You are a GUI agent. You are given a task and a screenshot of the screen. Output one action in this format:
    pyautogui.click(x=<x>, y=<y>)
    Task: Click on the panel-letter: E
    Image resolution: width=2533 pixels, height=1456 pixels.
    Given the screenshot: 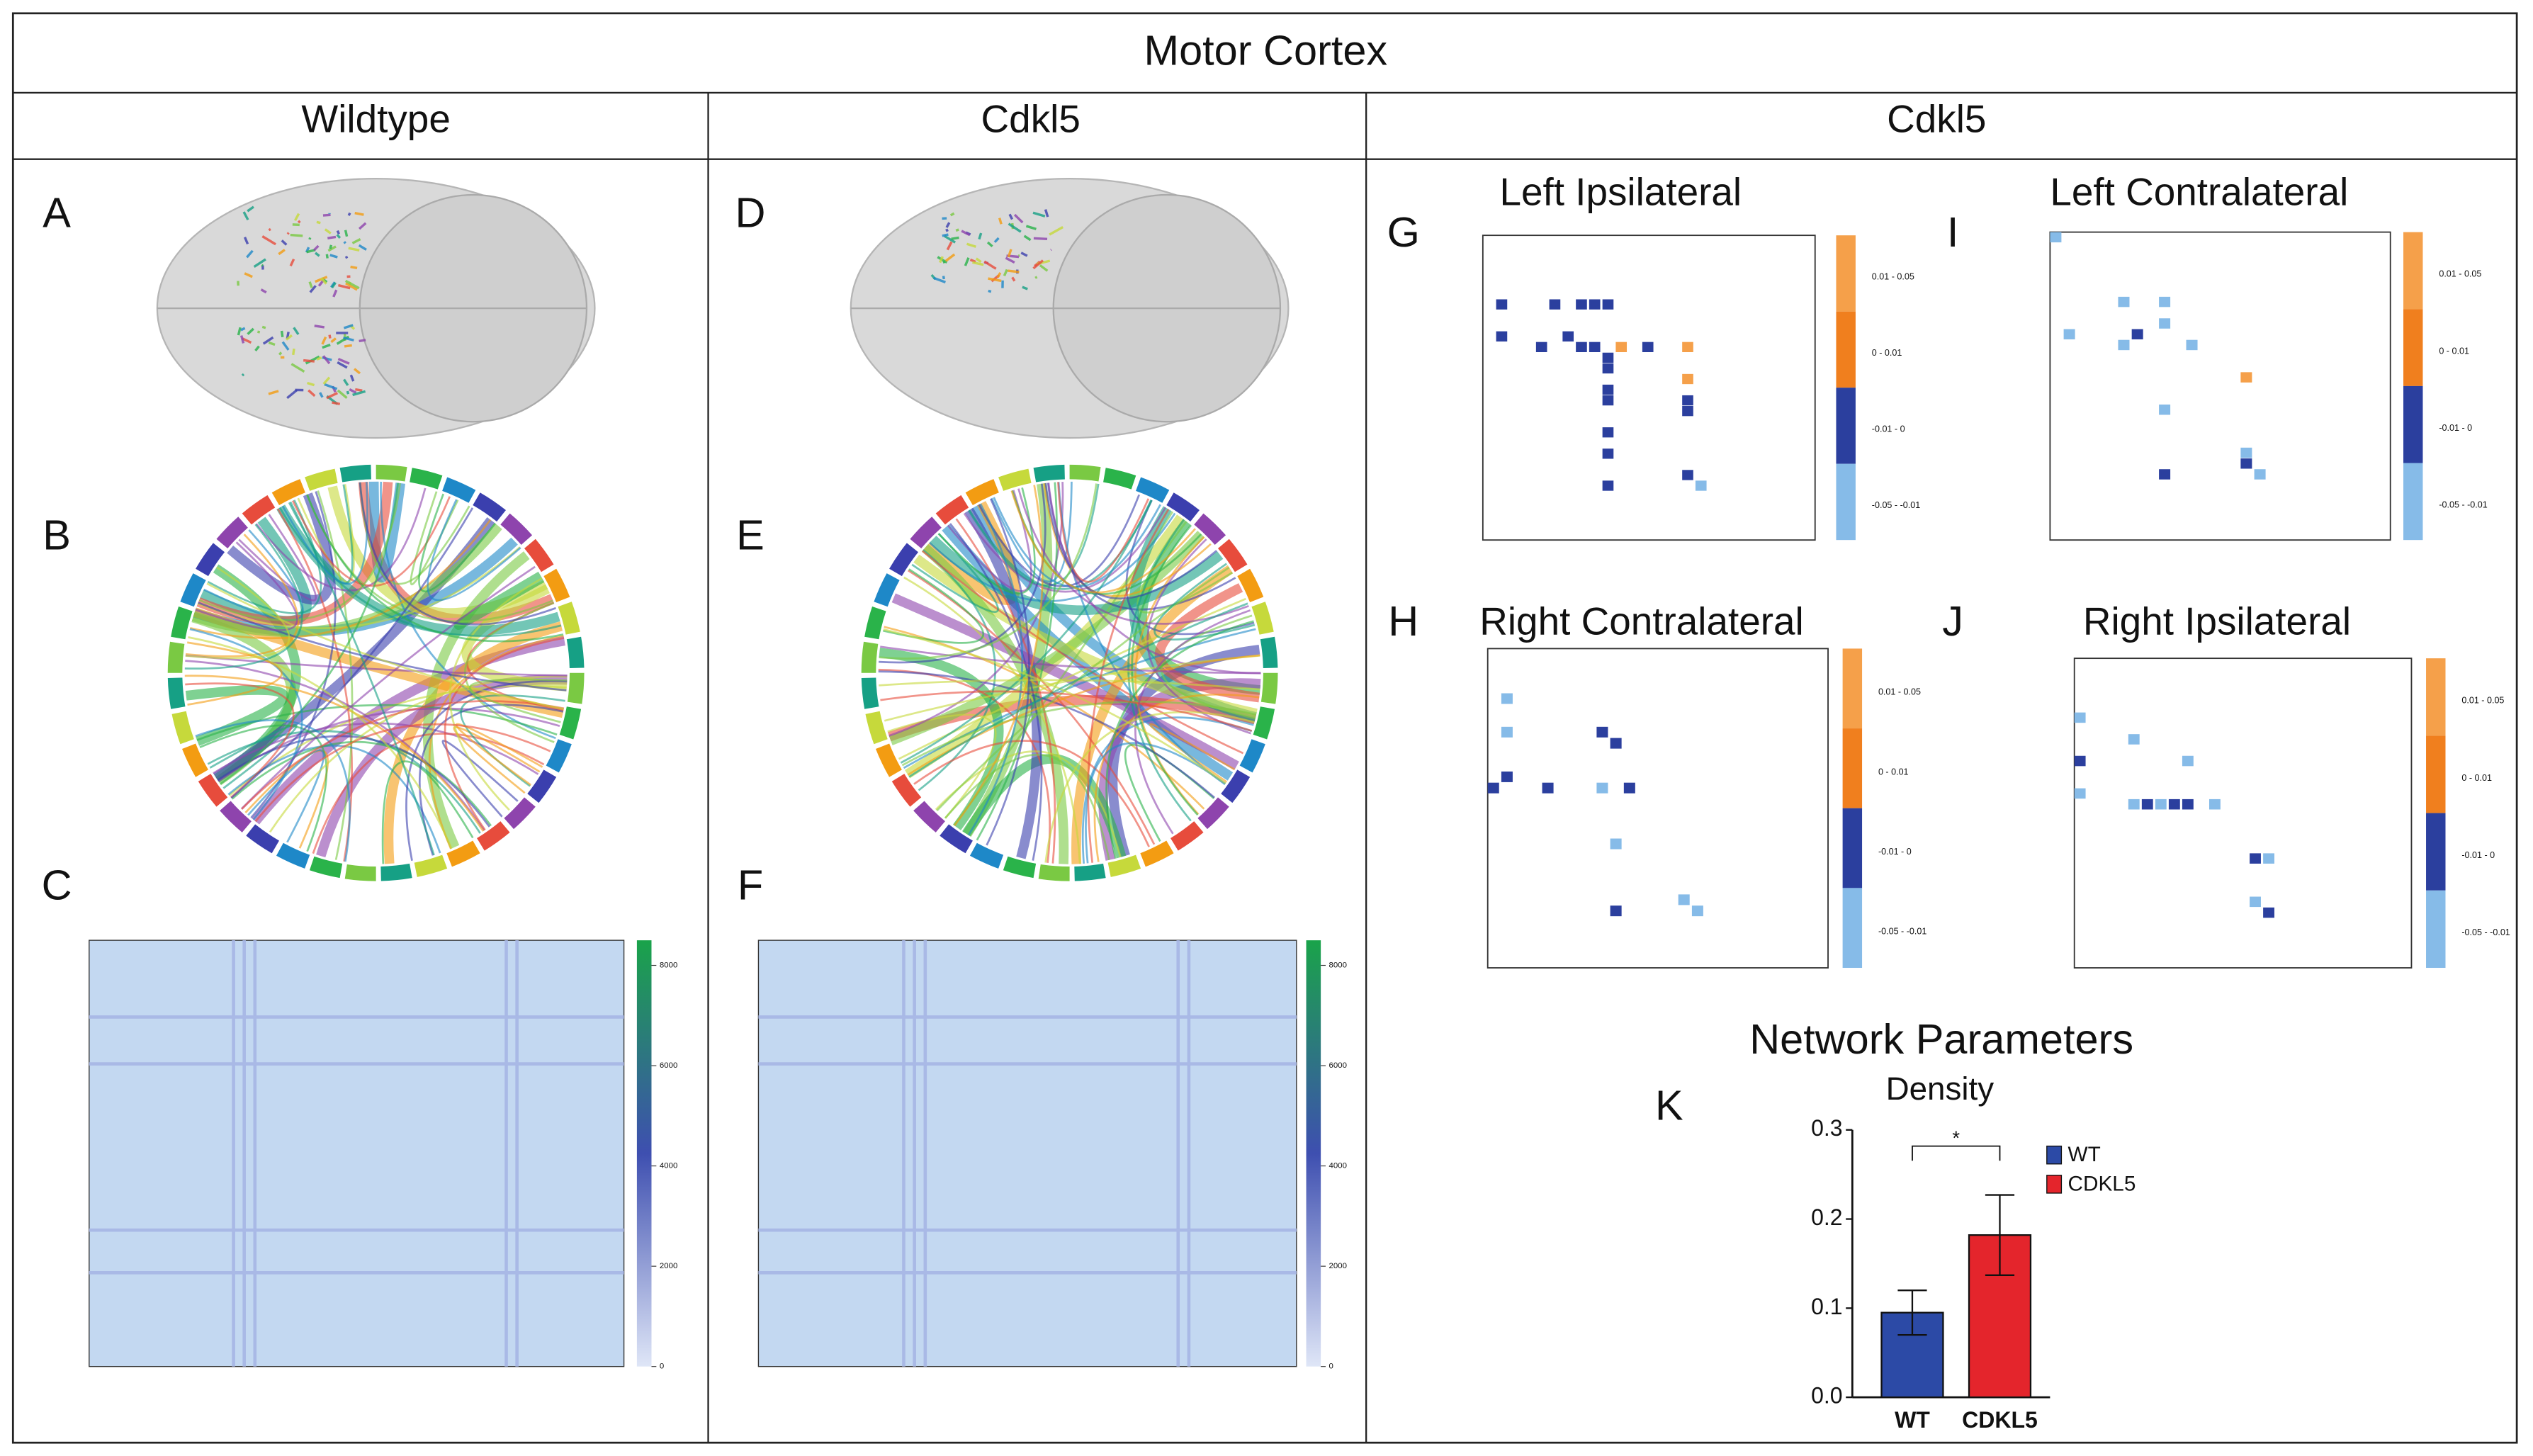 What is the action you would take?
    pyautogui.click(x=750, y=536)
    